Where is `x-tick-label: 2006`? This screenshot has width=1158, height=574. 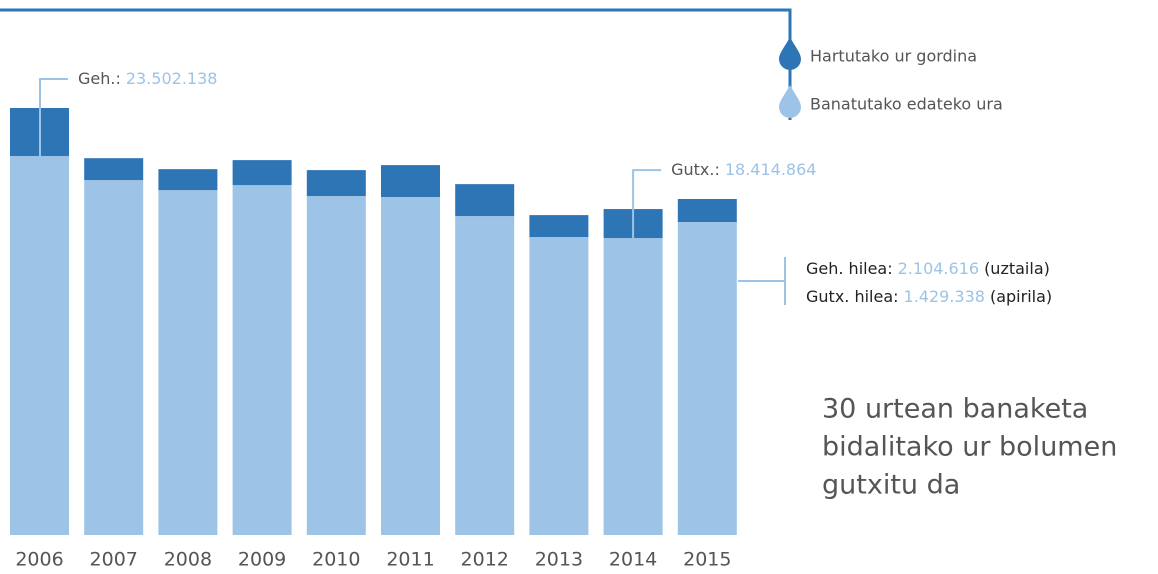
x-tick-label: 2006 is located at coordinates (39, 560).